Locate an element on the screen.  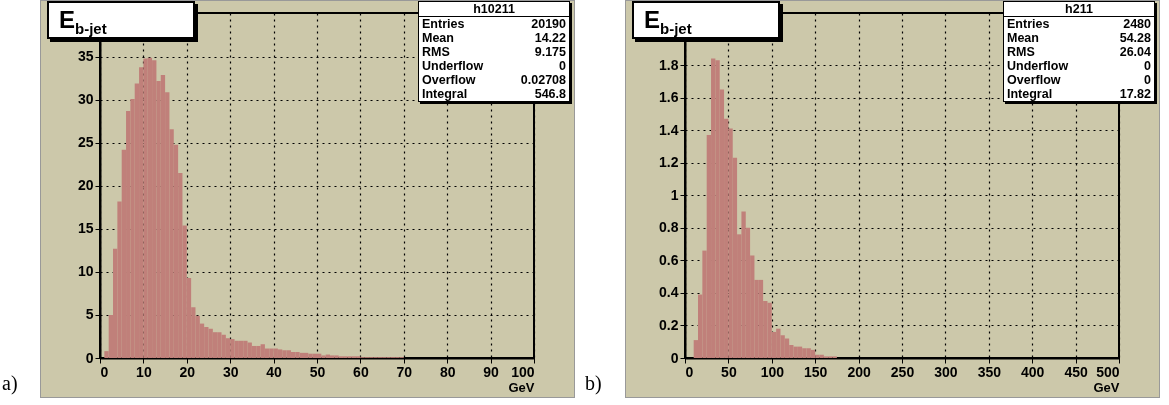
y-tick-label: 30 is located at coordinates (85, 99).